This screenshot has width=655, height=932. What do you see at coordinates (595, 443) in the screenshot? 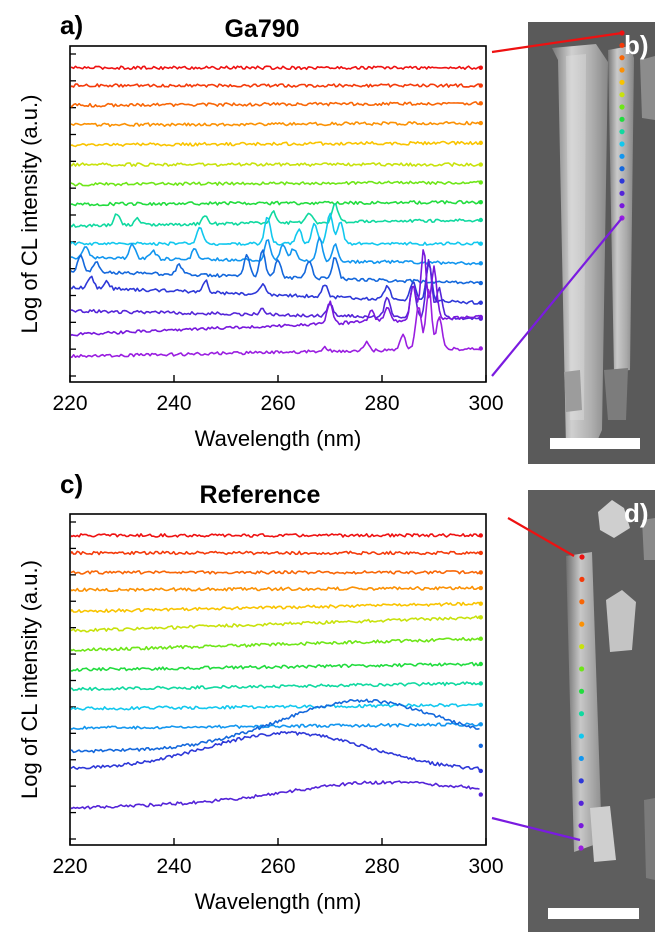
I see `scale-bar-b` at bounding box center [595, 443].